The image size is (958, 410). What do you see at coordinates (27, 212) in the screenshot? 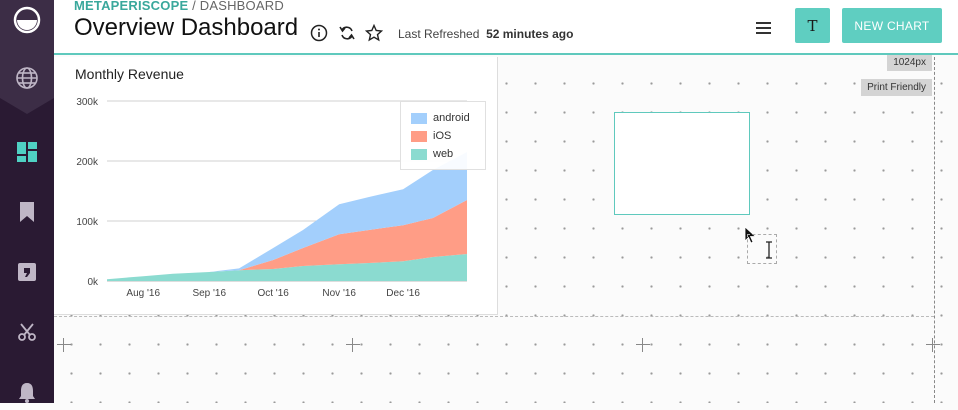
I see `bookmark-icon` at bounding box center [27, 212].